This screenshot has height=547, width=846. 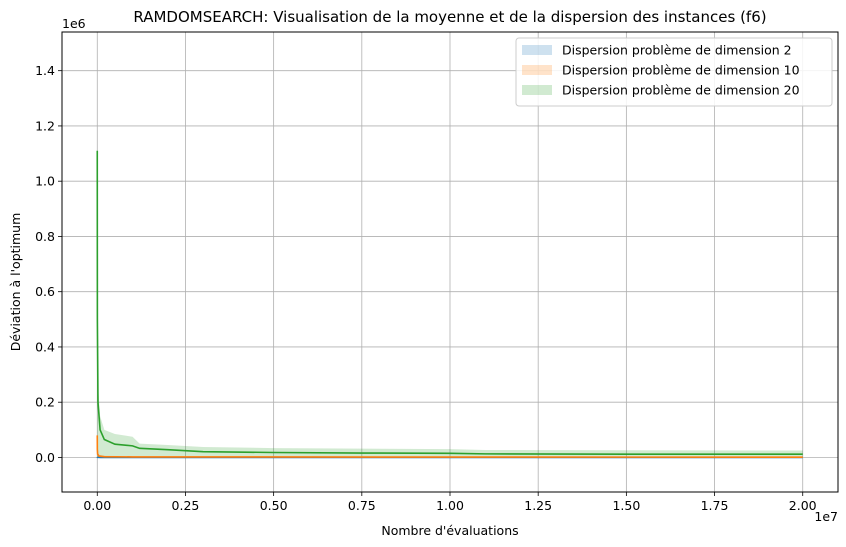 I want to click on x-tick-label: 0.50, so click(x=274, y=505).